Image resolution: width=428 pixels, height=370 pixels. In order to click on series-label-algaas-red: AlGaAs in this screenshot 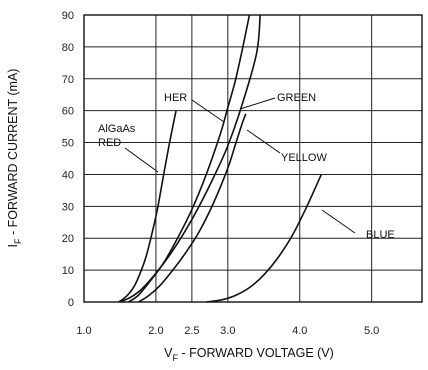, I will do `click(117, 129)`.